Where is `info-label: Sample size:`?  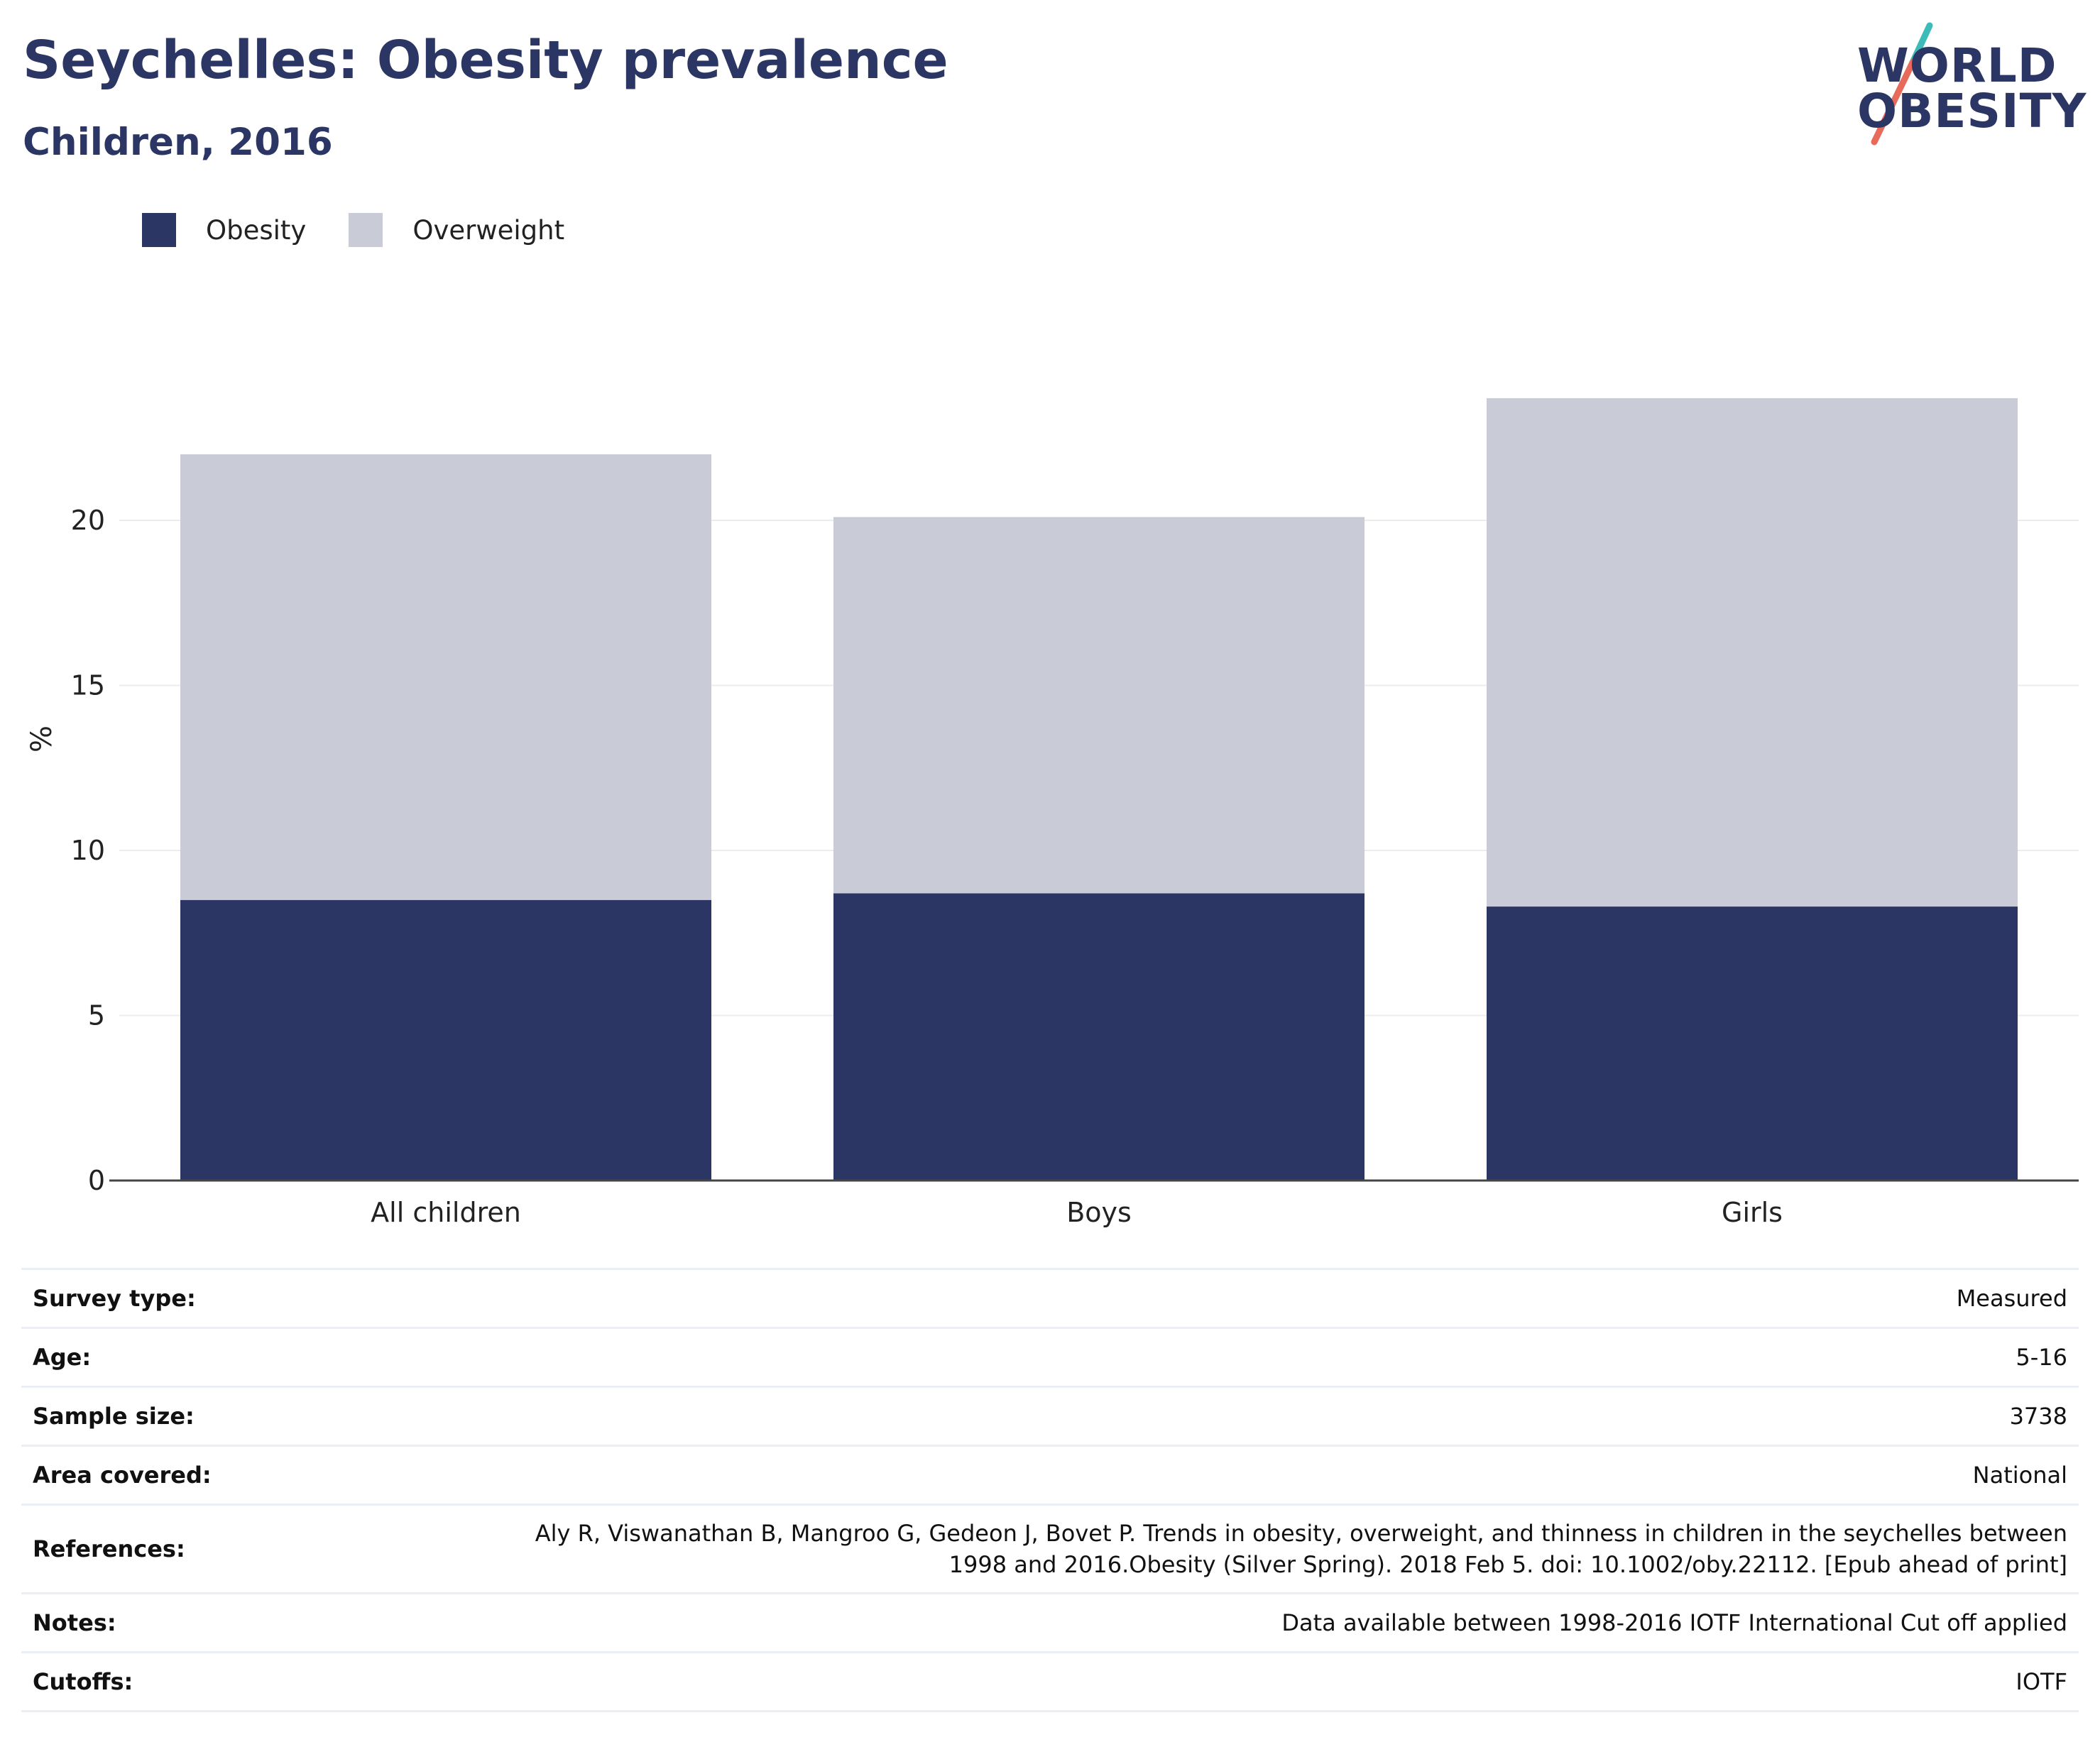
info-label: Sample size: is located at coordinates (245, 1416).